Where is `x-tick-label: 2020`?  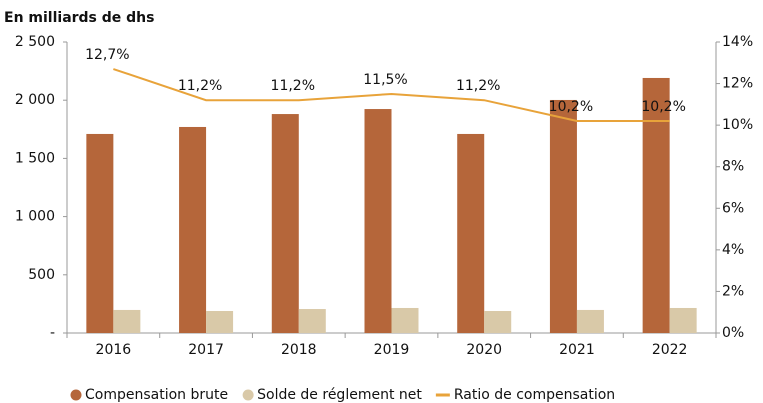
x-tick-label: 2020 is located at coordinates (484, 350).